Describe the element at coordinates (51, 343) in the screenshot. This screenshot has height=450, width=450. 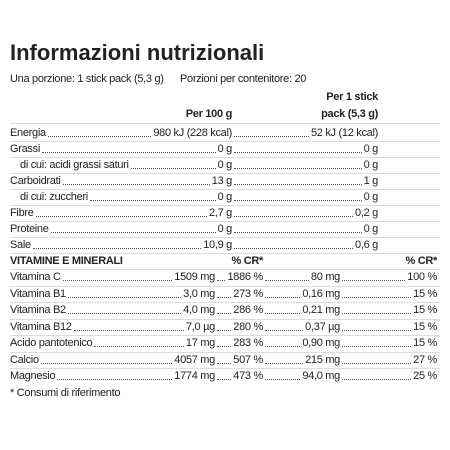
I see `row-label: Acido pantotenico` at that location.